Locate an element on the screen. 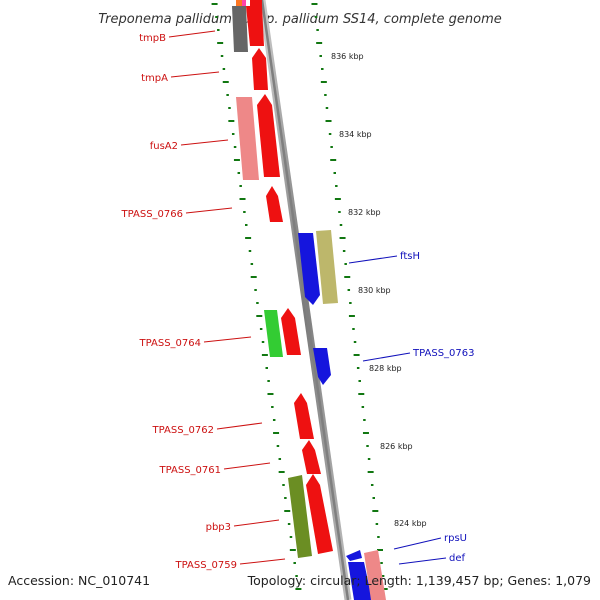 The width and height of the screenshot is (600, 600). gene-def-light is located at coordinates (375, 575).